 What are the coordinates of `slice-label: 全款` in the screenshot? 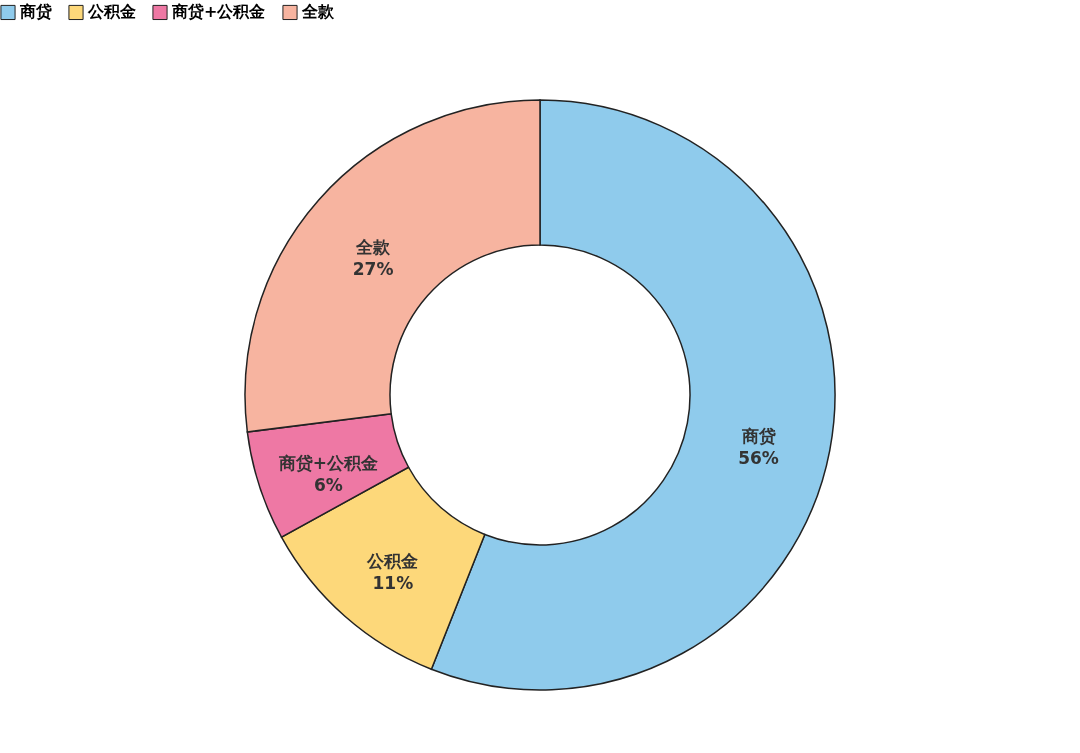 It's located at (373, 246).